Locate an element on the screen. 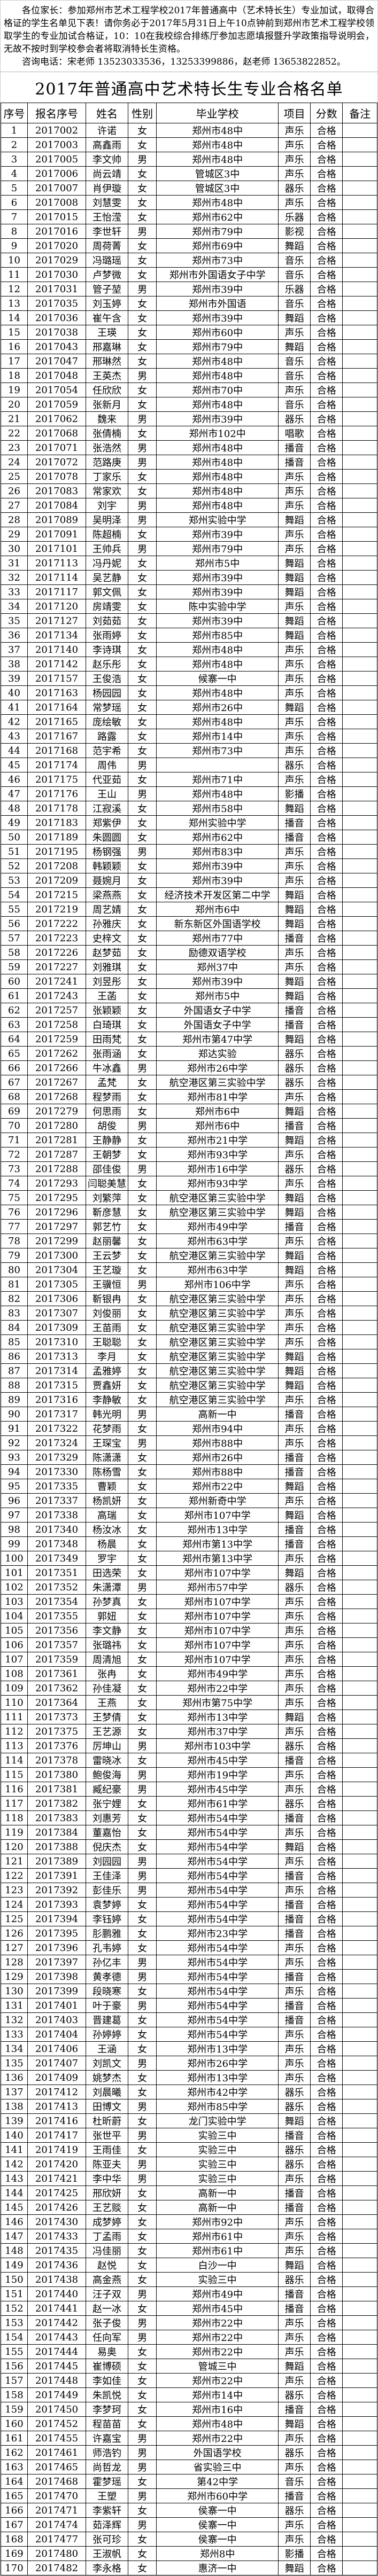 The width and height of the screenshot is (378, 2576). table-row: 73 2017288 邵佳俊男郑州市16中学 器乐 合格 is located at coordinates (189, 1168).